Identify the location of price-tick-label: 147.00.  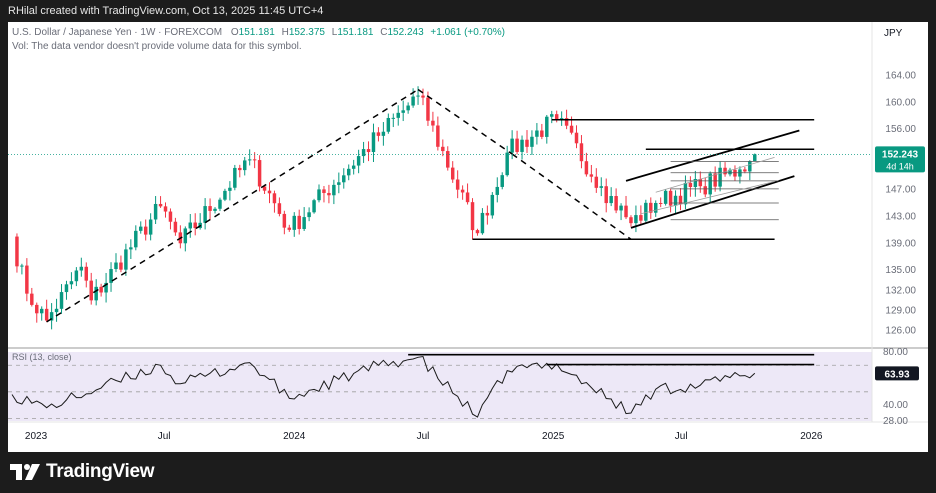
(900, 190).